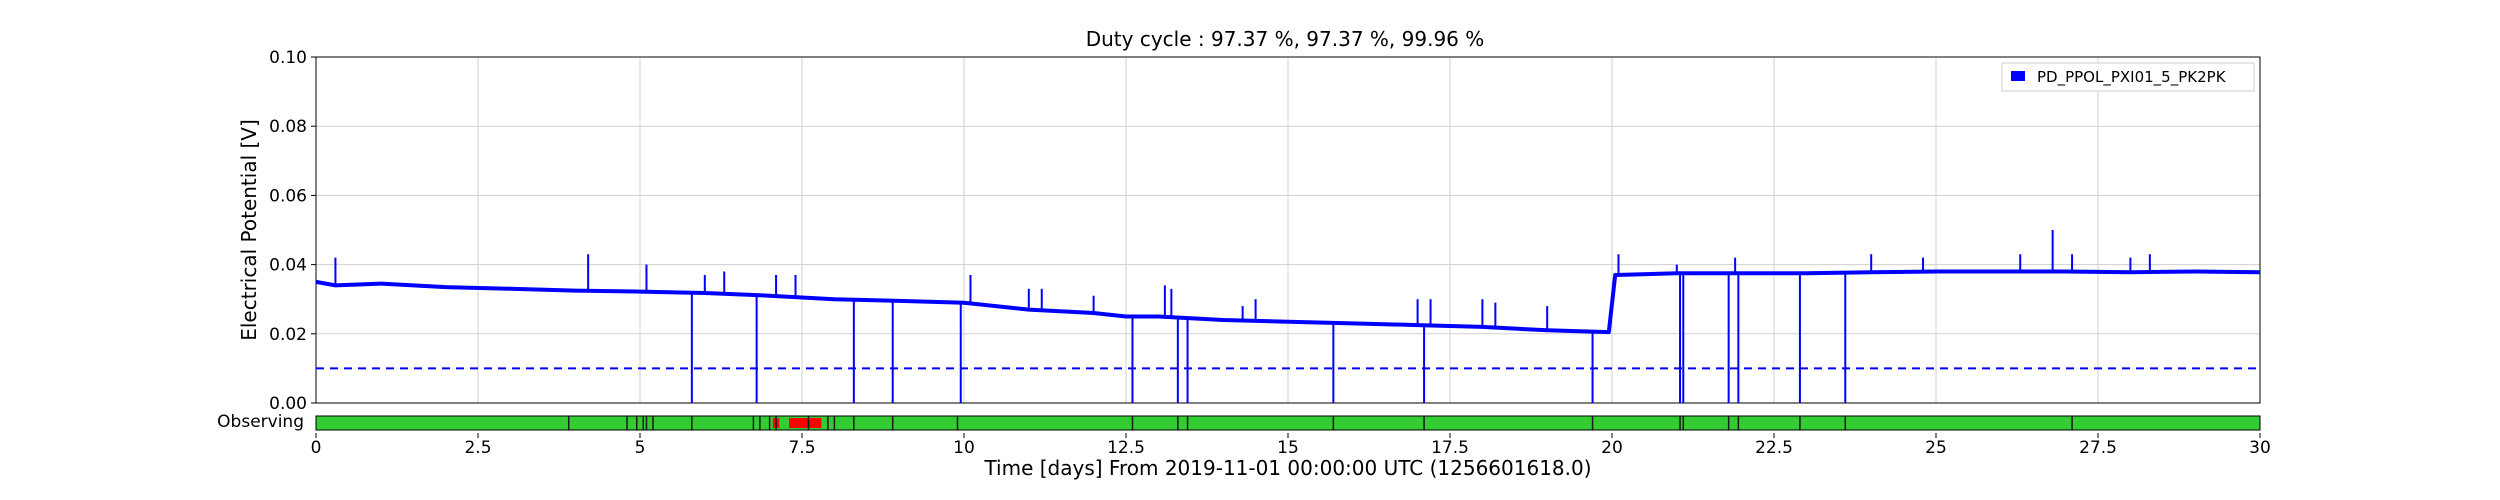 The width and height of the screenshot is (2500, 500). What do you see at coordinates (288, 335) in the screenshot?
I see `y-tick-label: 0.02` at bounding box center [288, 335].